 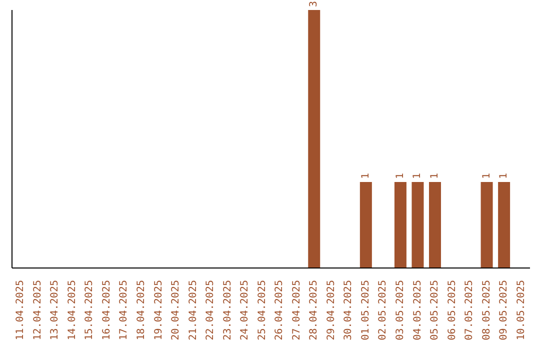 What do you see at coordinates (331, 310) in the screenshot?
I see `x-tick-label: 29.04.2025` at bounding box center [331, 310].